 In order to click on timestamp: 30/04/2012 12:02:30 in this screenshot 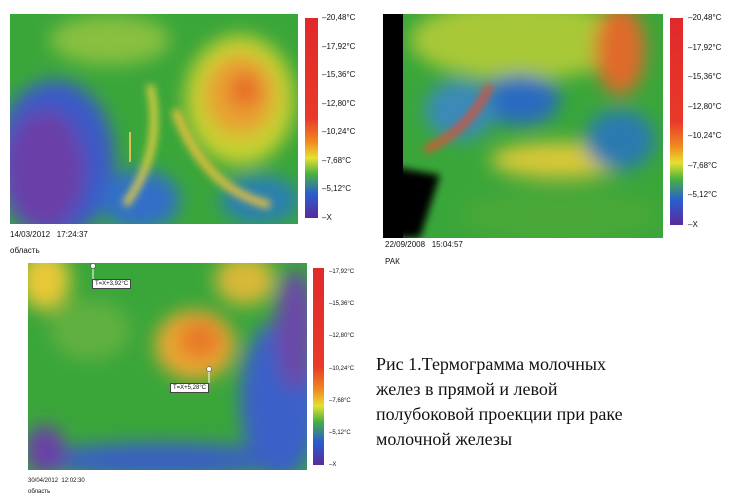, I will do `click(56, 481)`.